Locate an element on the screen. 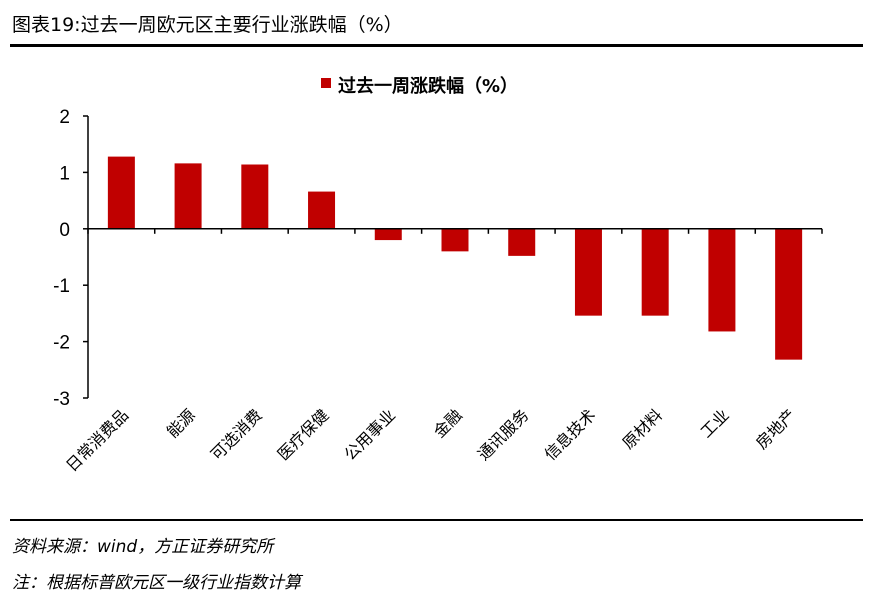 The width and height of the screenshot is (870, 605). figure-title: 图表19:过去一周欧元区主要行业涨跌幅（%） is located at coordinates (207, 25).